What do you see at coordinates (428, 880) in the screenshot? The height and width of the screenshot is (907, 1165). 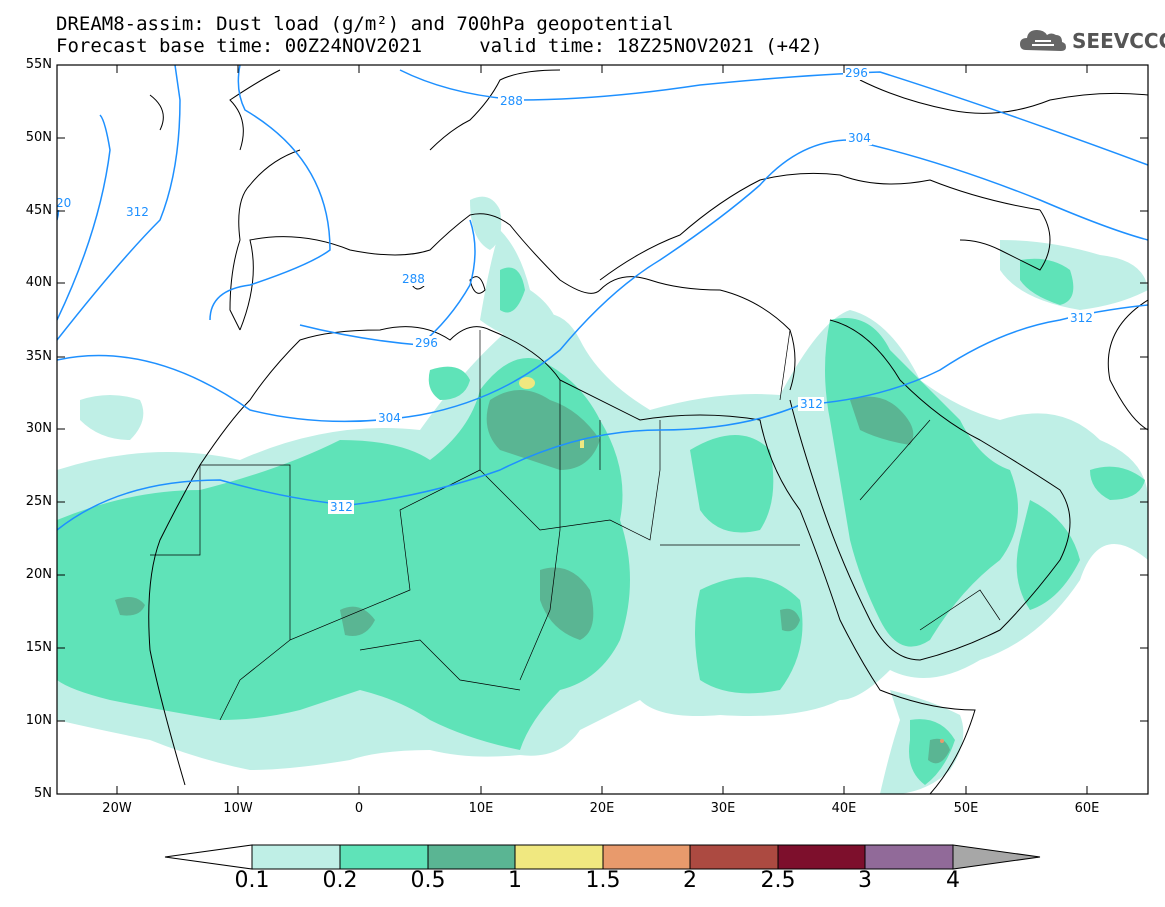 I see `colorbar-label: 0.5` at bounding box center [428, 880].